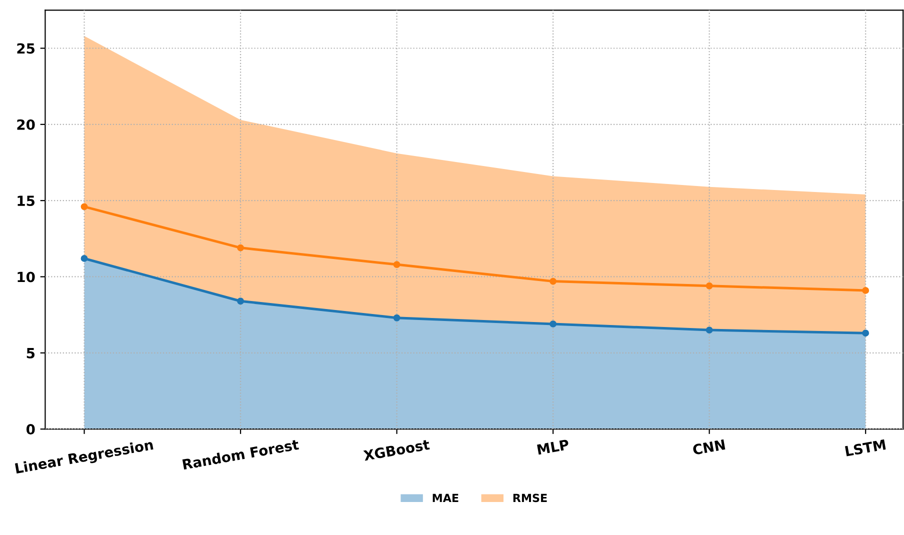 The height and width of the screenshot is (535, 904). Describe the element at coordinates (241, 454) in the screenshot. I see `x-tick-label: Random Forest` at that location.